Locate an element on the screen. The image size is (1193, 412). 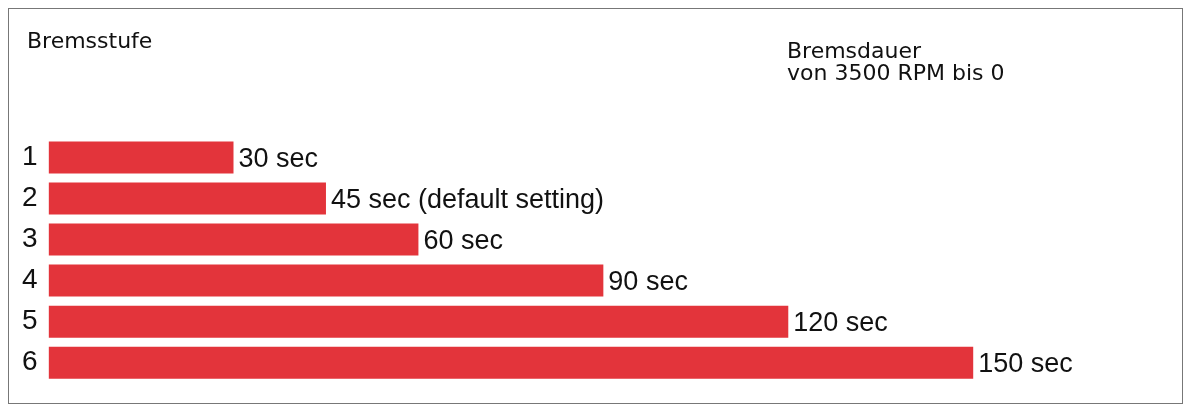
y-tick-label: 6 is located at coordinates (29, 361).